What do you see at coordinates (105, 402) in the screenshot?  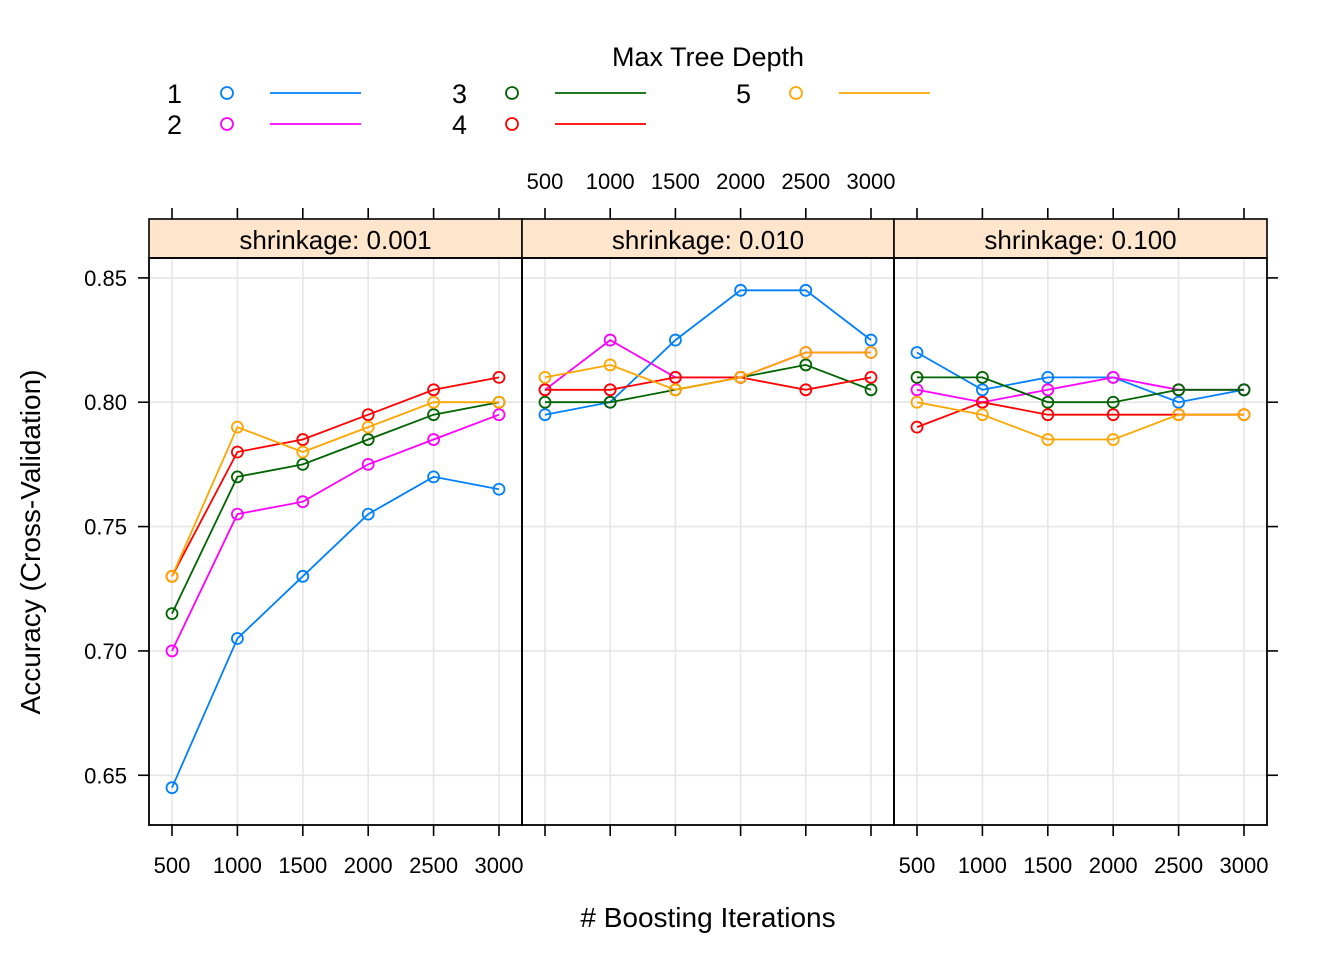 I see `y-tick-label: 0.80` at bounding box center [105, 402].